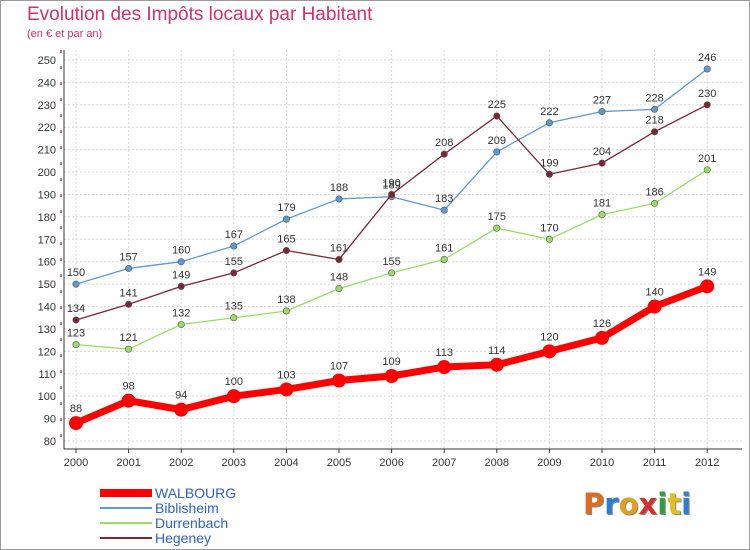 This screenshot has width=750, height=550. Describe the element at coordinates (76, 273) in the screenshot. I see `data-label: 150` at that location.